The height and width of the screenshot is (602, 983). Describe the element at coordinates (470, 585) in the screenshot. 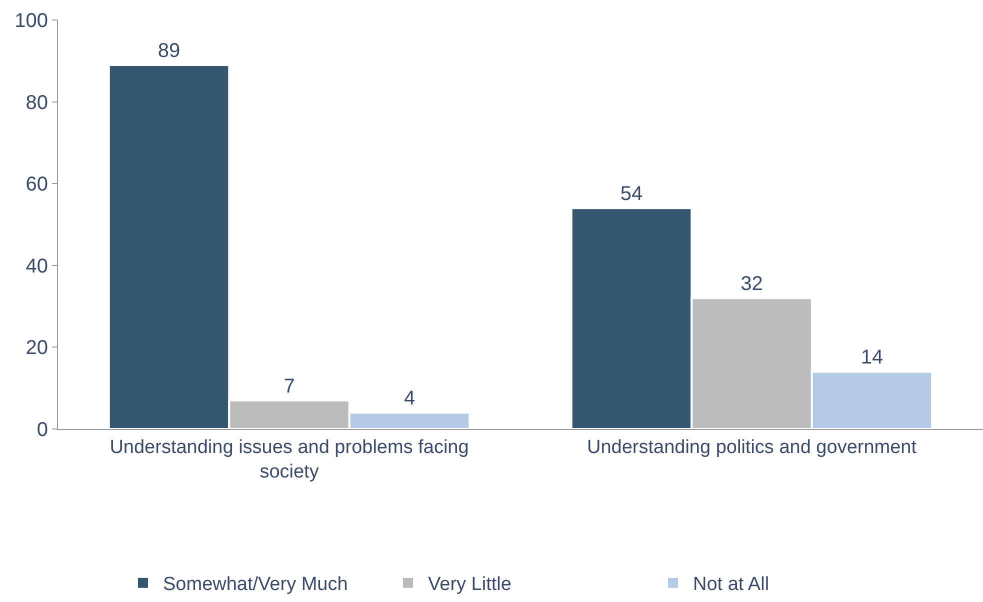

I see `legend-label: Very Little` at that location.